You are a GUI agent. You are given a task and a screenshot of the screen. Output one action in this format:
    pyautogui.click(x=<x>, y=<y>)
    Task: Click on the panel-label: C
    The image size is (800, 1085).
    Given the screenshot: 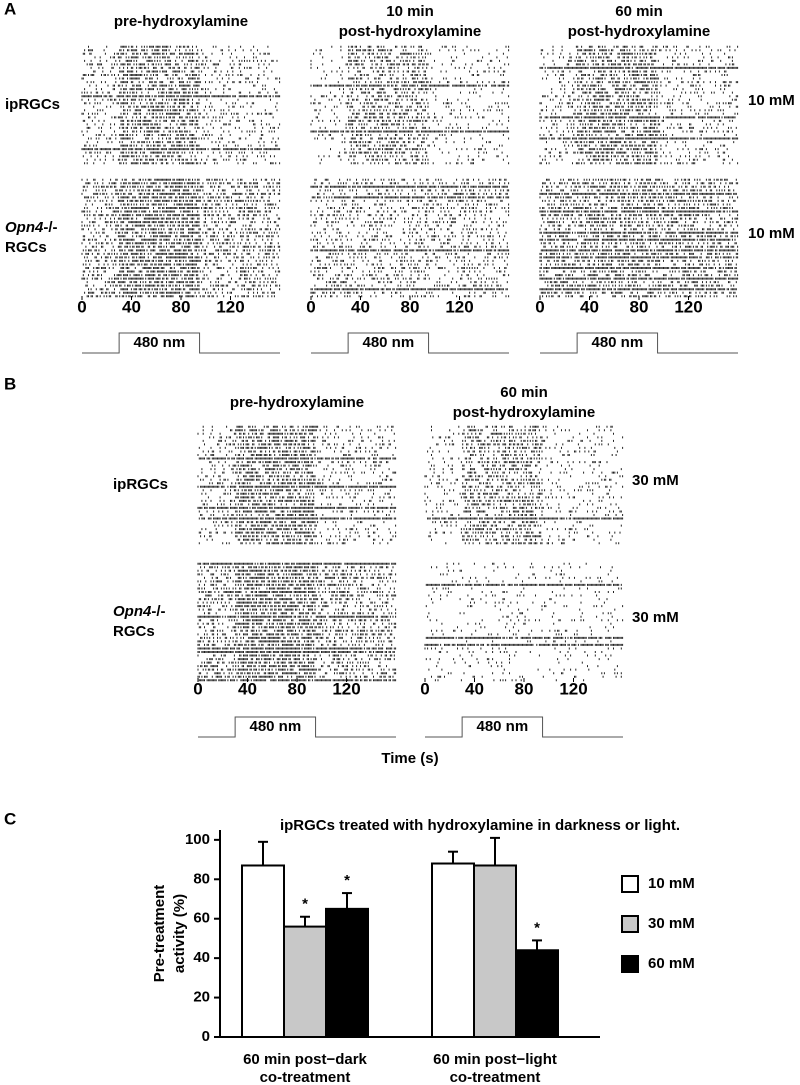 What is the action you would take?
    pyautogui.click(x=10, y=818)
    